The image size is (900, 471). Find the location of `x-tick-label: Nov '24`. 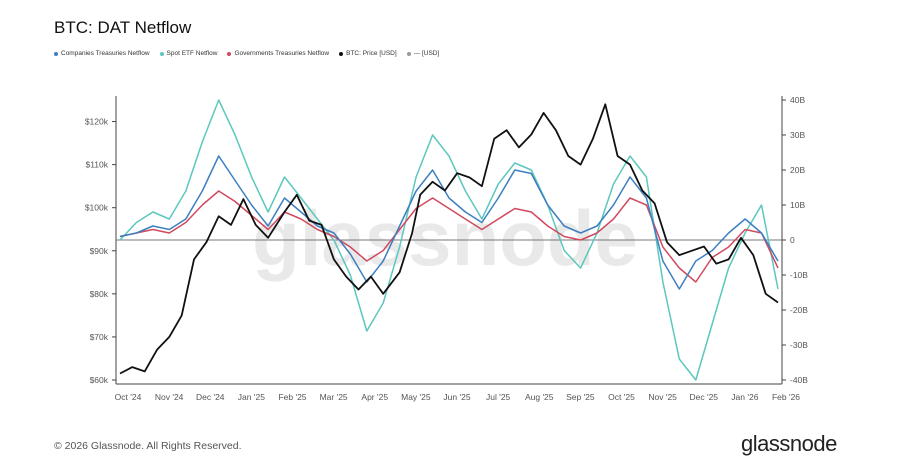

x-tick-label: Nov '24 is located at coordinates (169, 397).